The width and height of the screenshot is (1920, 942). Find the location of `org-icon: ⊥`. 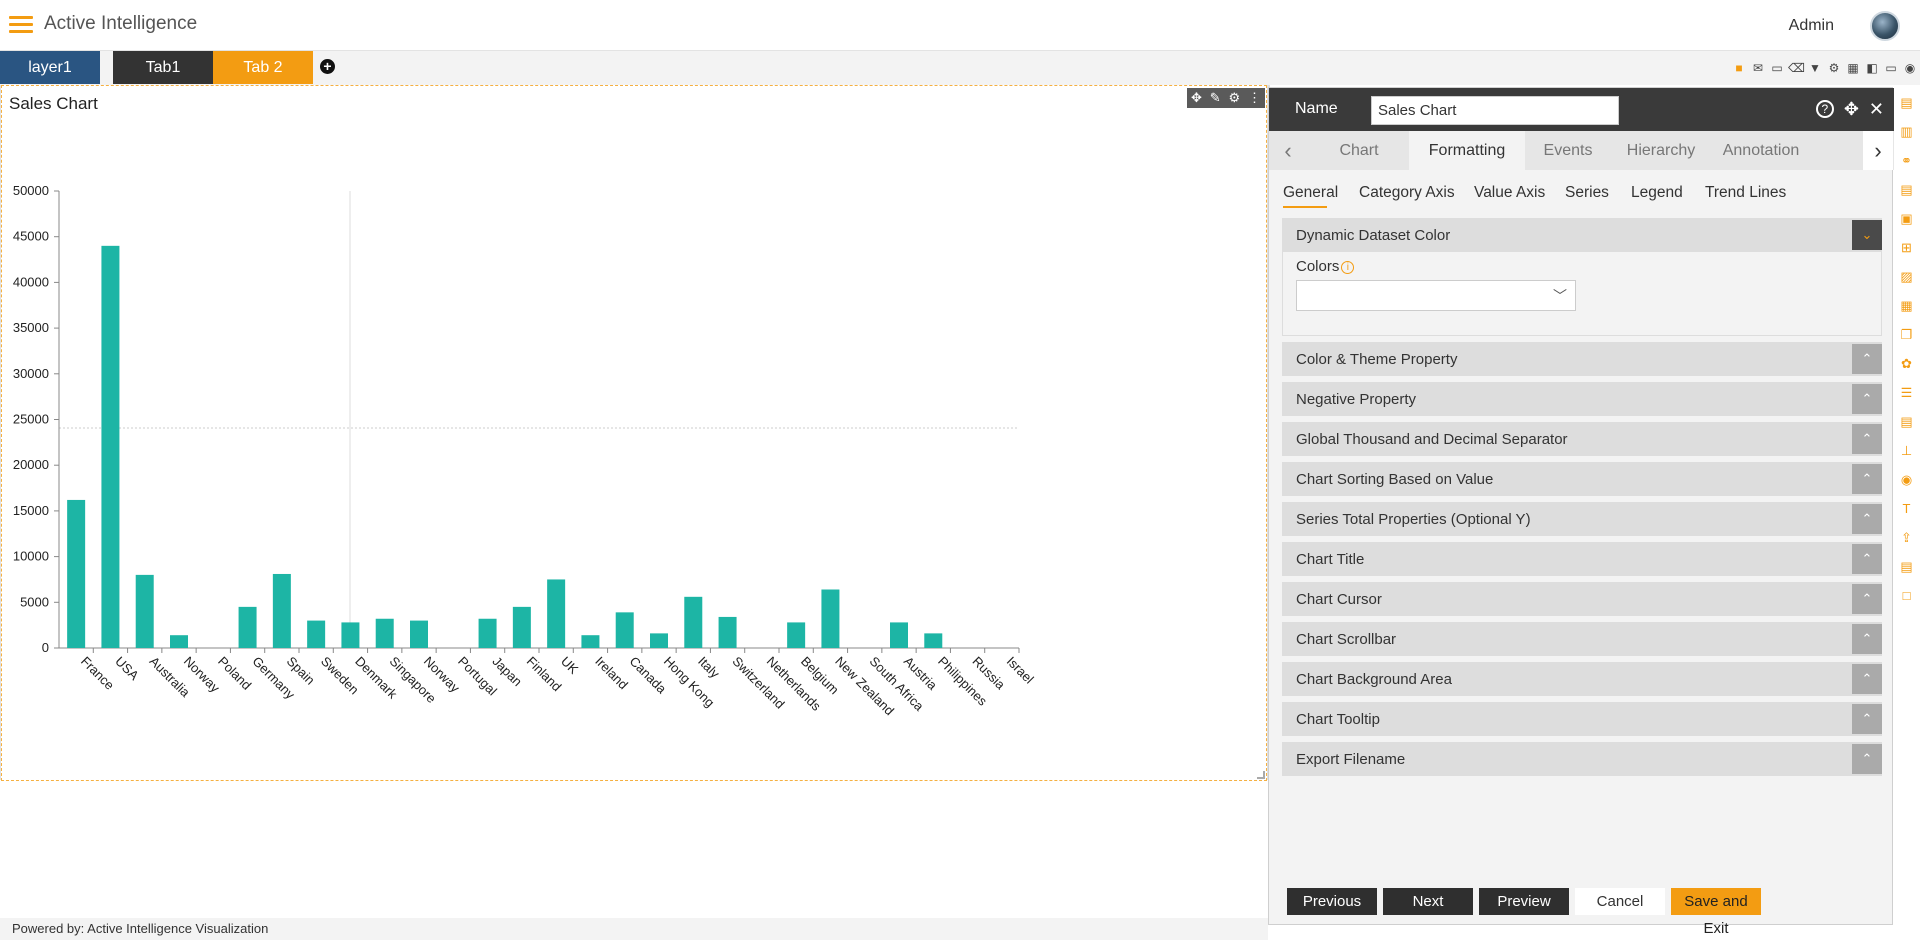

org-icon: ⊥ is located at coordinates (1906, 450).